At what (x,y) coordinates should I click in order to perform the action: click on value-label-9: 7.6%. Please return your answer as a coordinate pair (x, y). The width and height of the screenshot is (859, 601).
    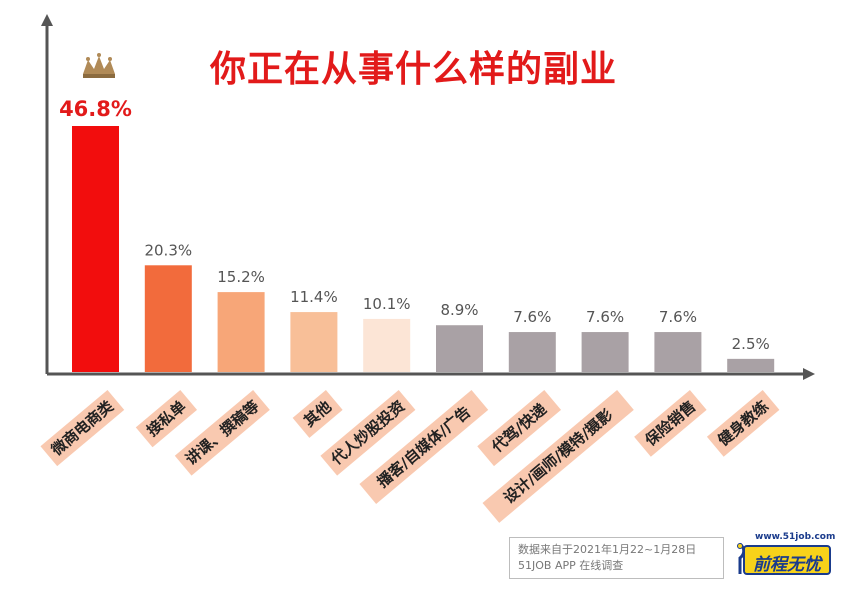
    Looking at the image, I should click on (678, 317).